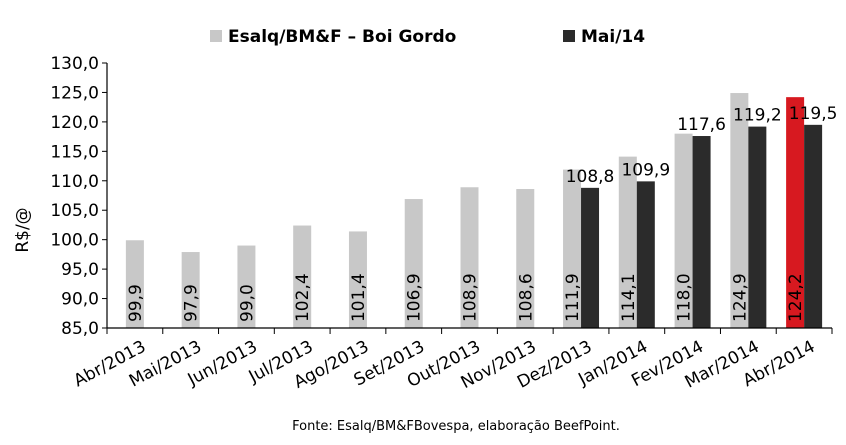  I want to click on y-tick-label: 95,0, so click(80, 270).